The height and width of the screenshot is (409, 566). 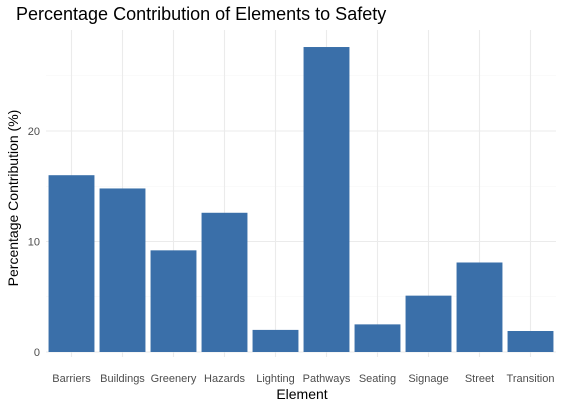 I want to click on bar-barriers, so click(x=71, y=263).